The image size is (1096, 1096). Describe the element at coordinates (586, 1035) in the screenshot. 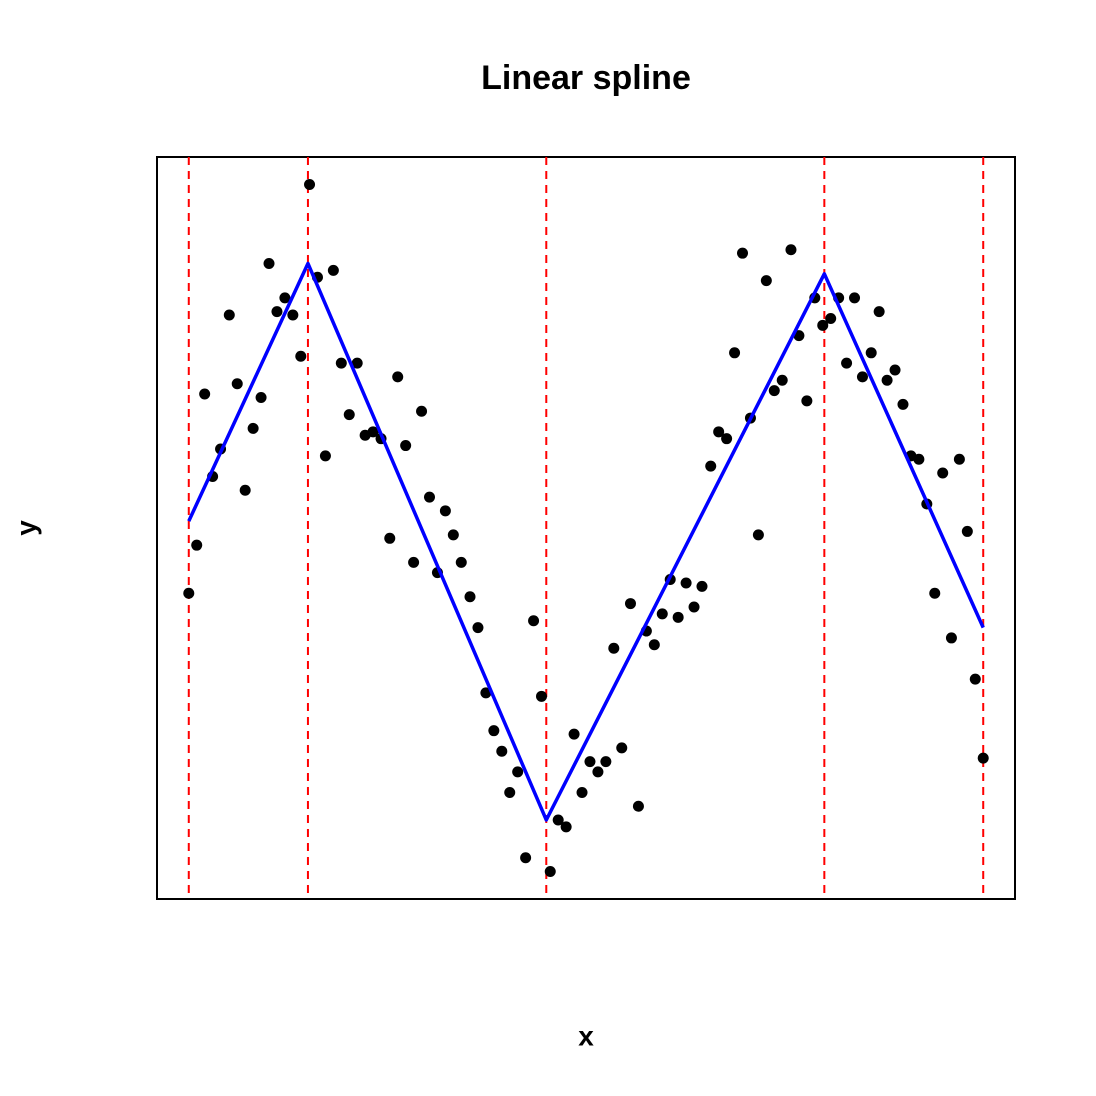

I see `x-axis-label: x` at that location.